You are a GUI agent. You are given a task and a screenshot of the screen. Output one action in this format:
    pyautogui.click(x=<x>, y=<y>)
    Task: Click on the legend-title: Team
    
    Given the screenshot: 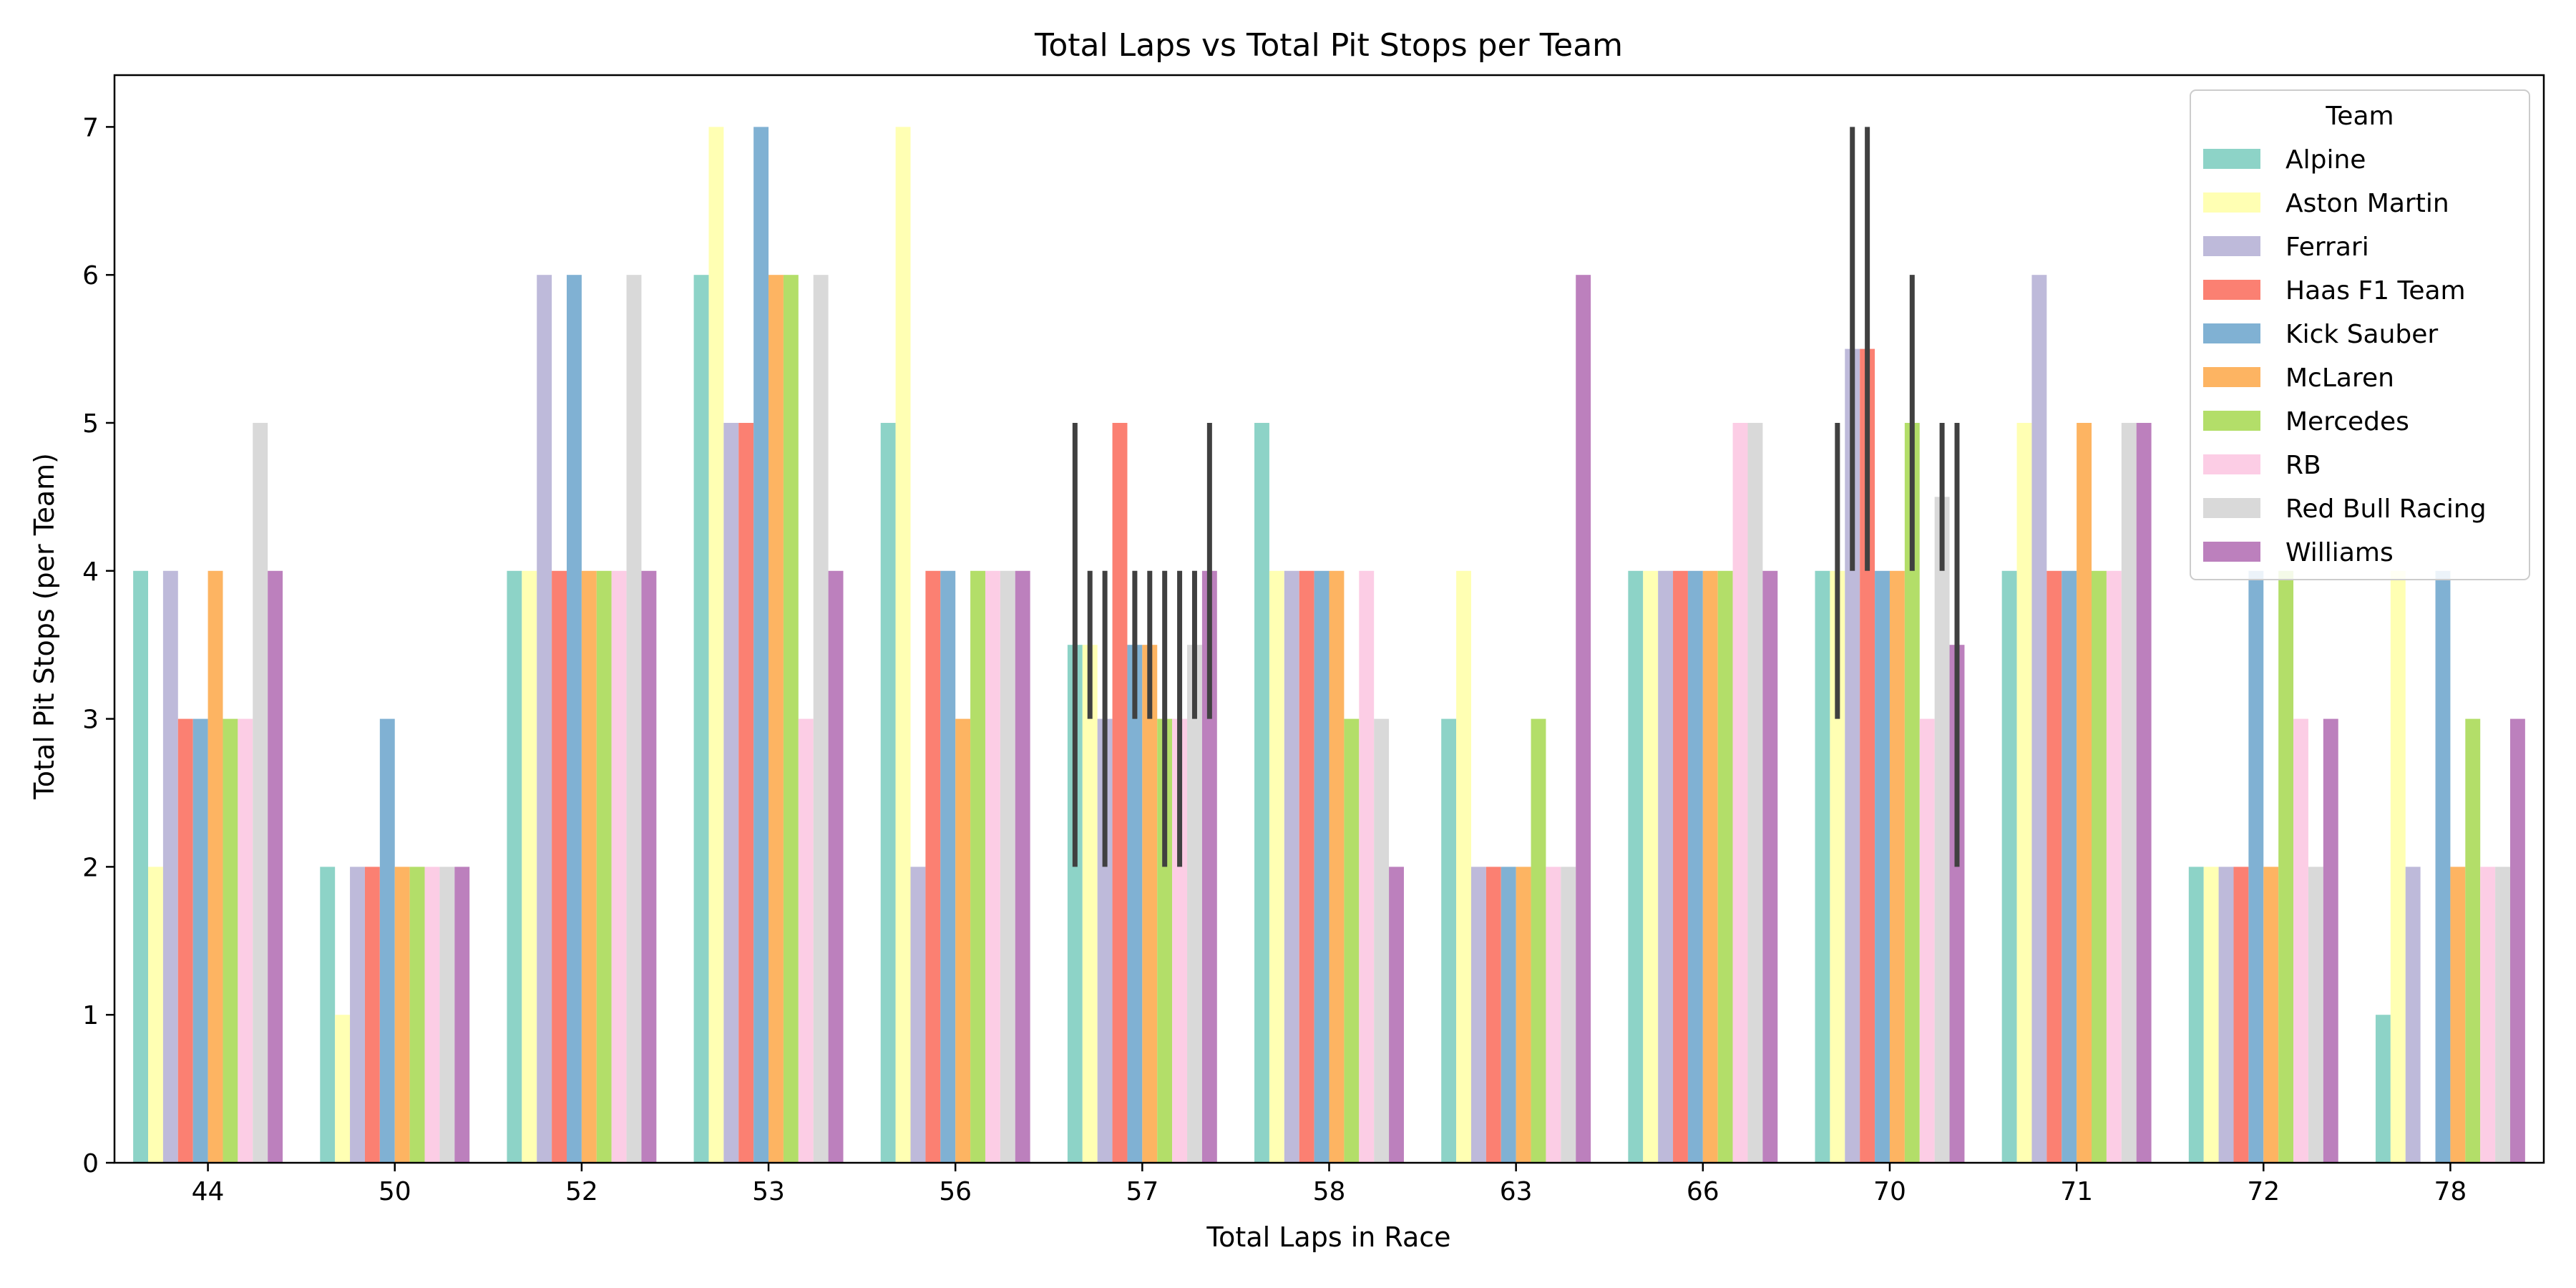 What is the action you would take?
    pyautogui.click(x=2359, y=116)
    